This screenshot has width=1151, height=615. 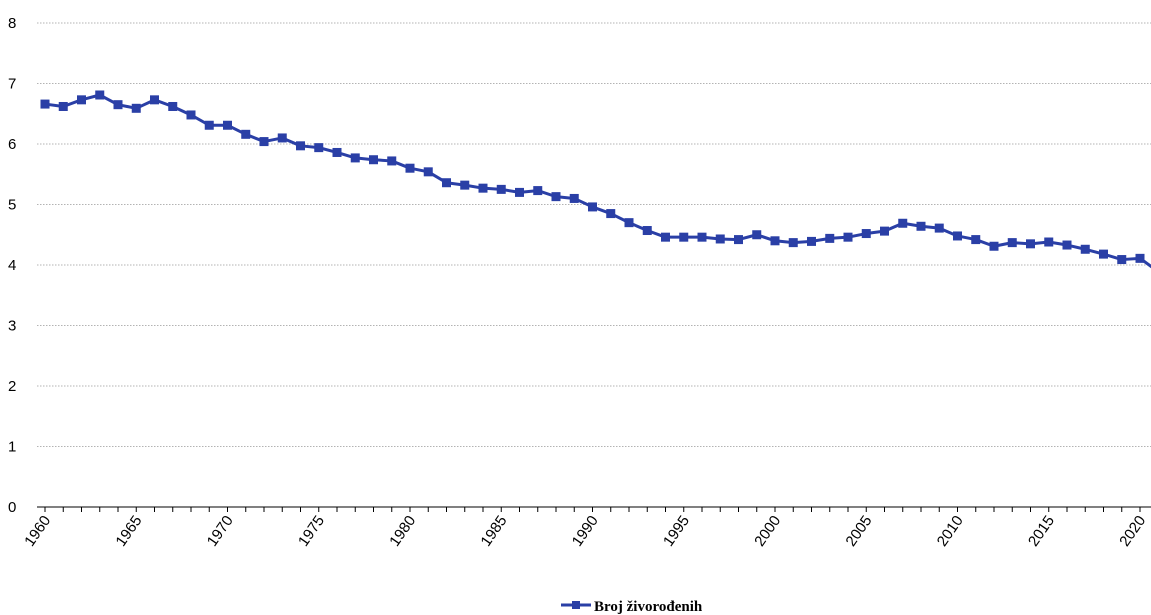 What do you see at coordinates (576, 605) in the screenshot?
I see `legend-square-marker` at bounding box center [576, 605].